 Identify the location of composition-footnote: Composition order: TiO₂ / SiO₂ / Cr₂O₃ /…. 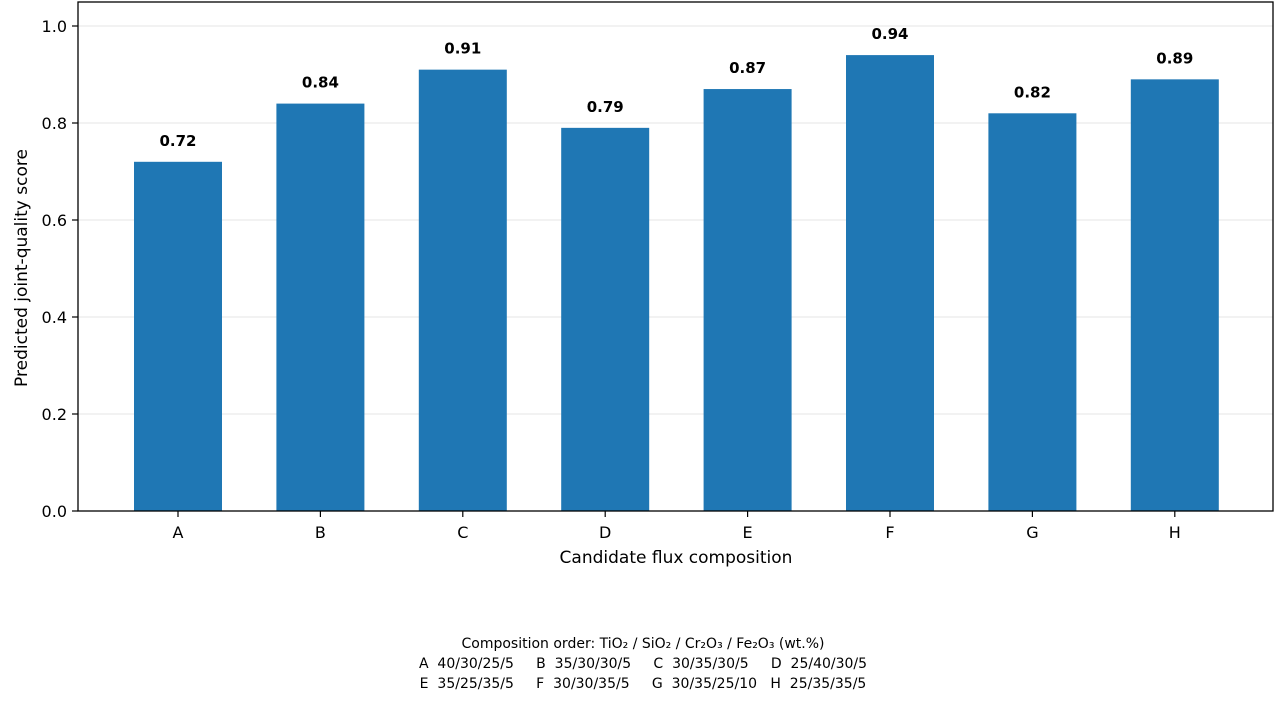
(643, 664).